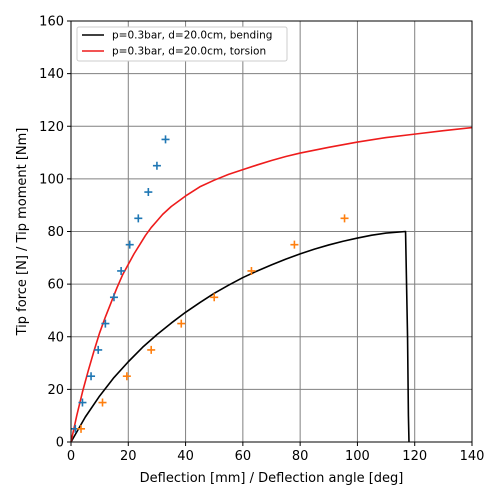  I want to click on legend-label-torsion: p=0.3bar, d=20.0cm, torsion, so click(189, 52).